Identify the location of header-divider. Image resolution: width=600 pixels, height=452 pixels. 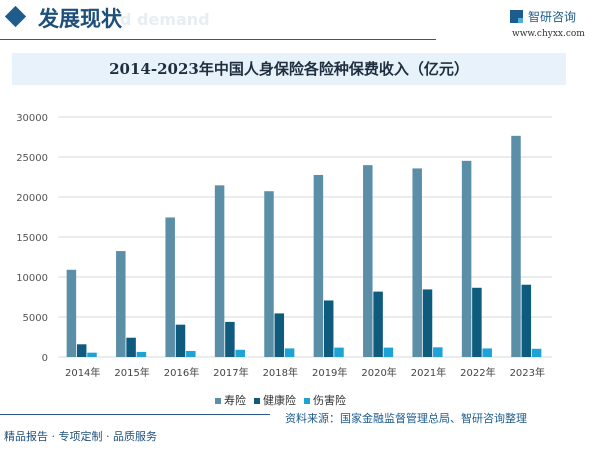
(218, 39).